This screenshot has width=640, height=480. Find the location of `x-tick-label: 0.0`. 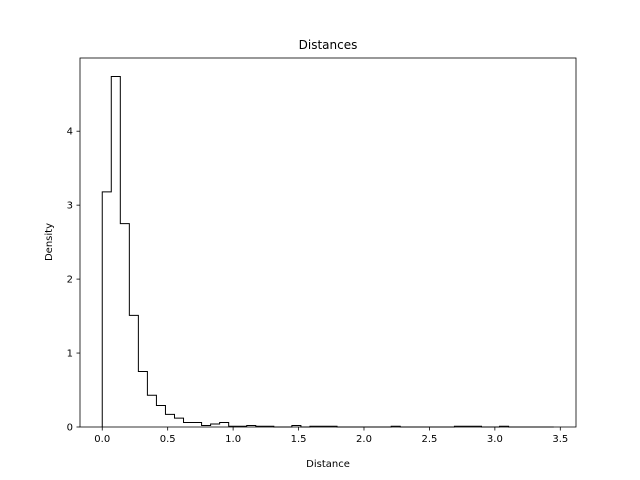

x-tick-label: 0.0 is located at coordinates (102, 439).